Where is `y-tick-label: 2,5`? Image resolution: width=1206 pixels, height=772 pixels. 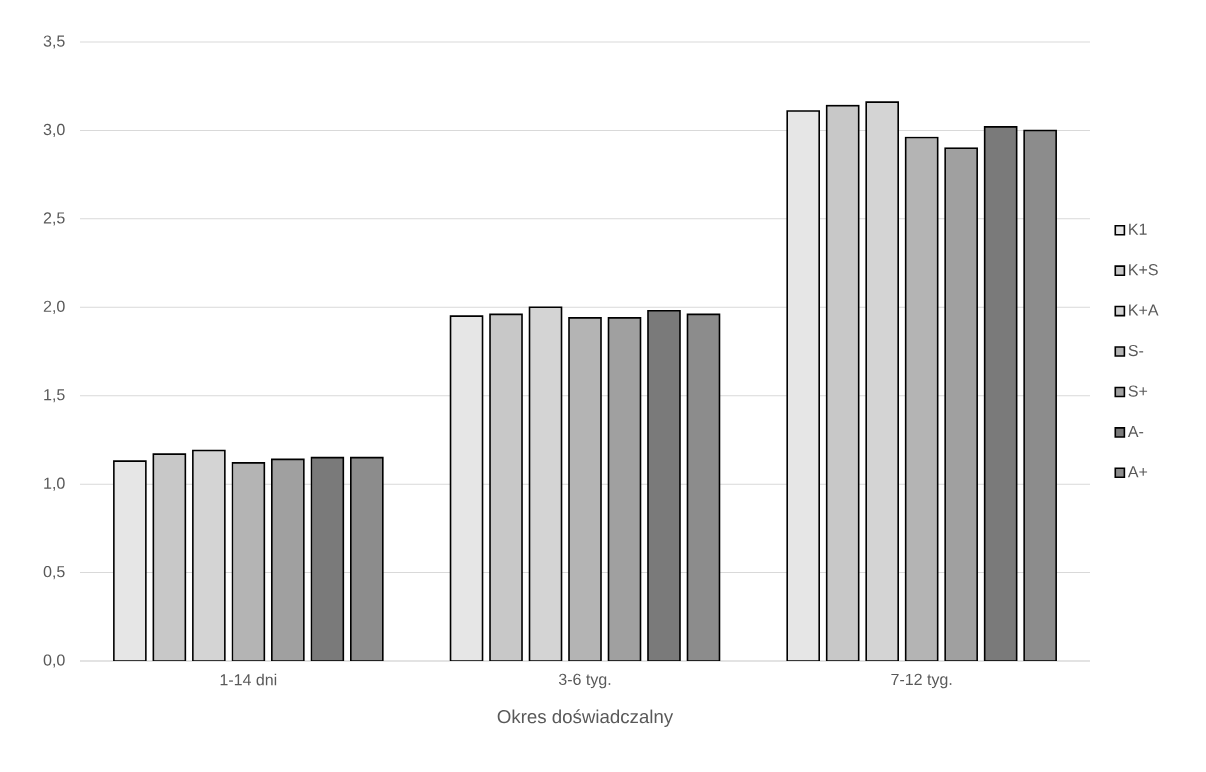
y-tick-label: 2,5 is located at coordinates (54, 219).